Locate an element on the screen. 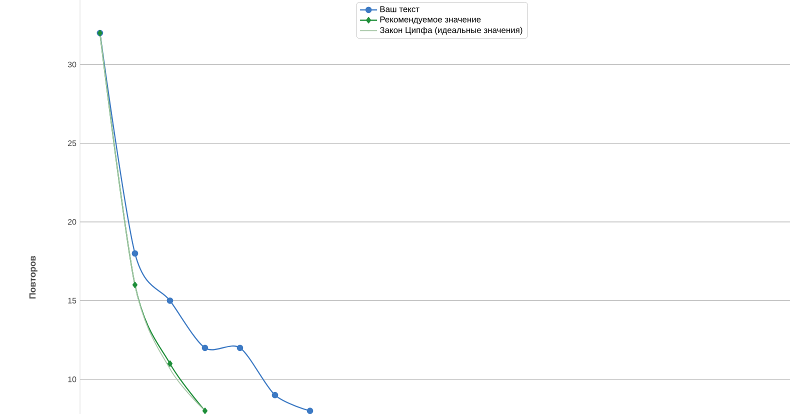  y-axis-title: Повторов is located at coordinates (33, 277).